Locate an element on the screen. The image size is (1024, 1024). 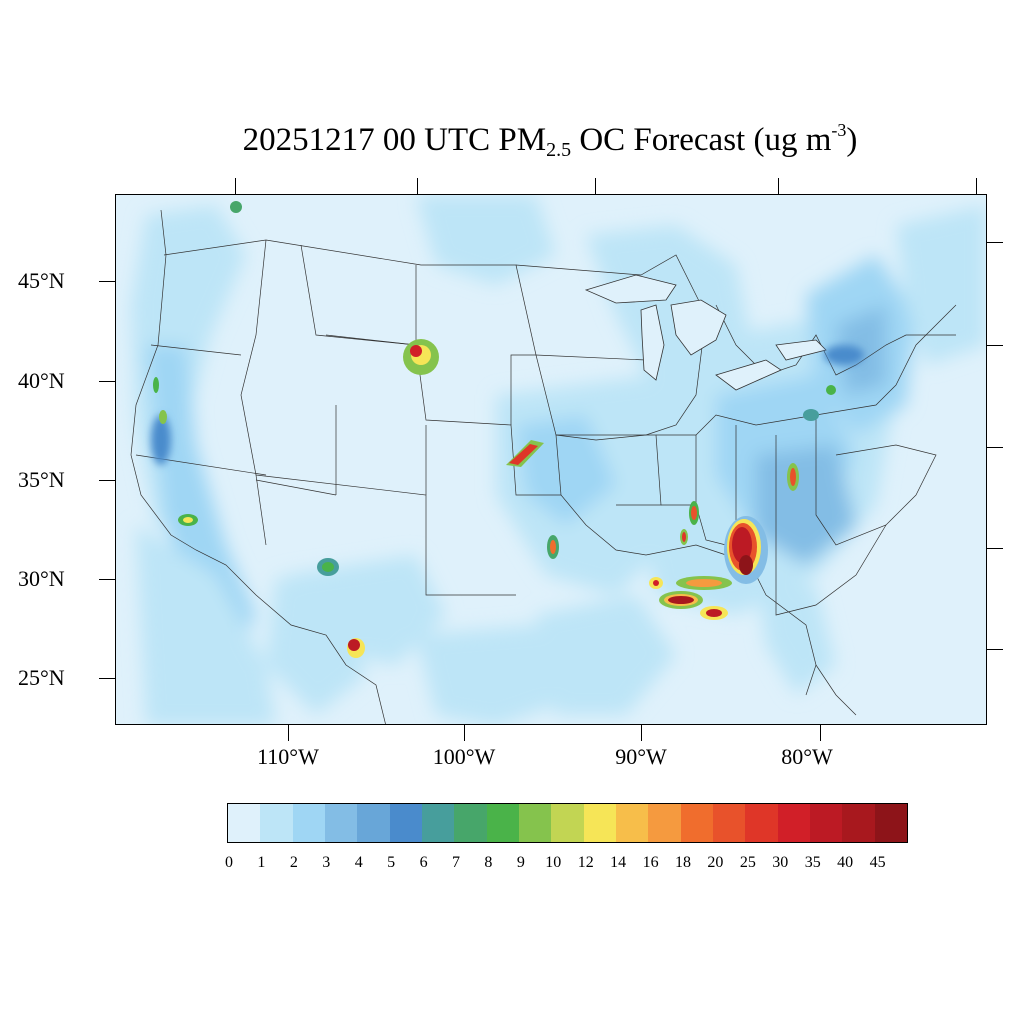
title-middle: OC Forecast (ug m is located at coordinates (701, 140).